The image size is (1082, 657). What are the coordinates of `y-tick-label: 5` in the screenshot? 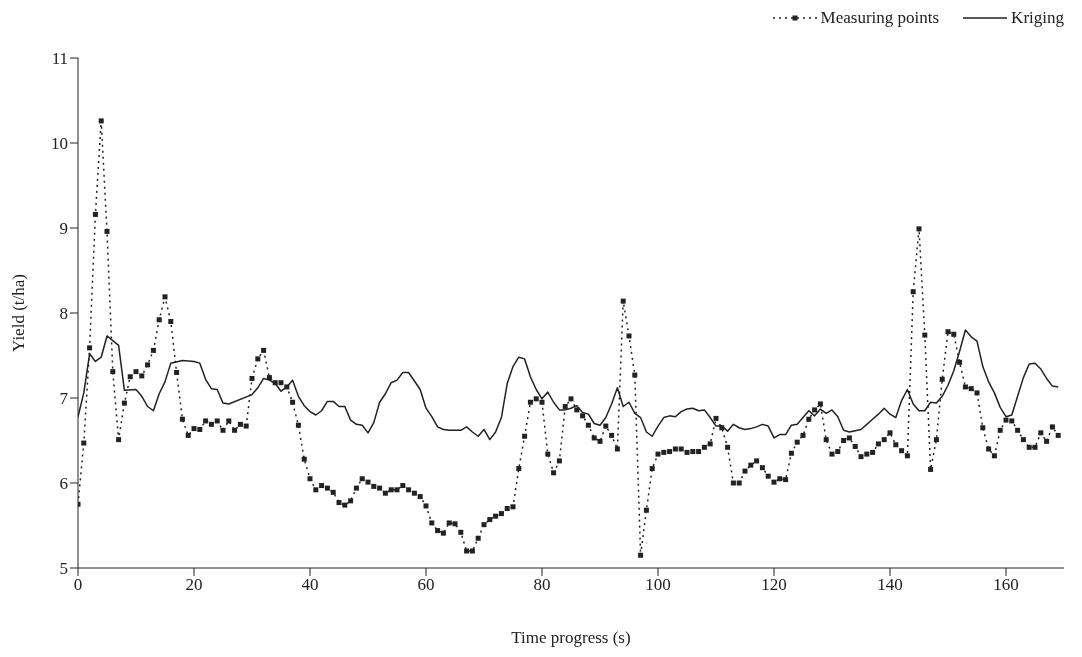 It's located at (63, 569).